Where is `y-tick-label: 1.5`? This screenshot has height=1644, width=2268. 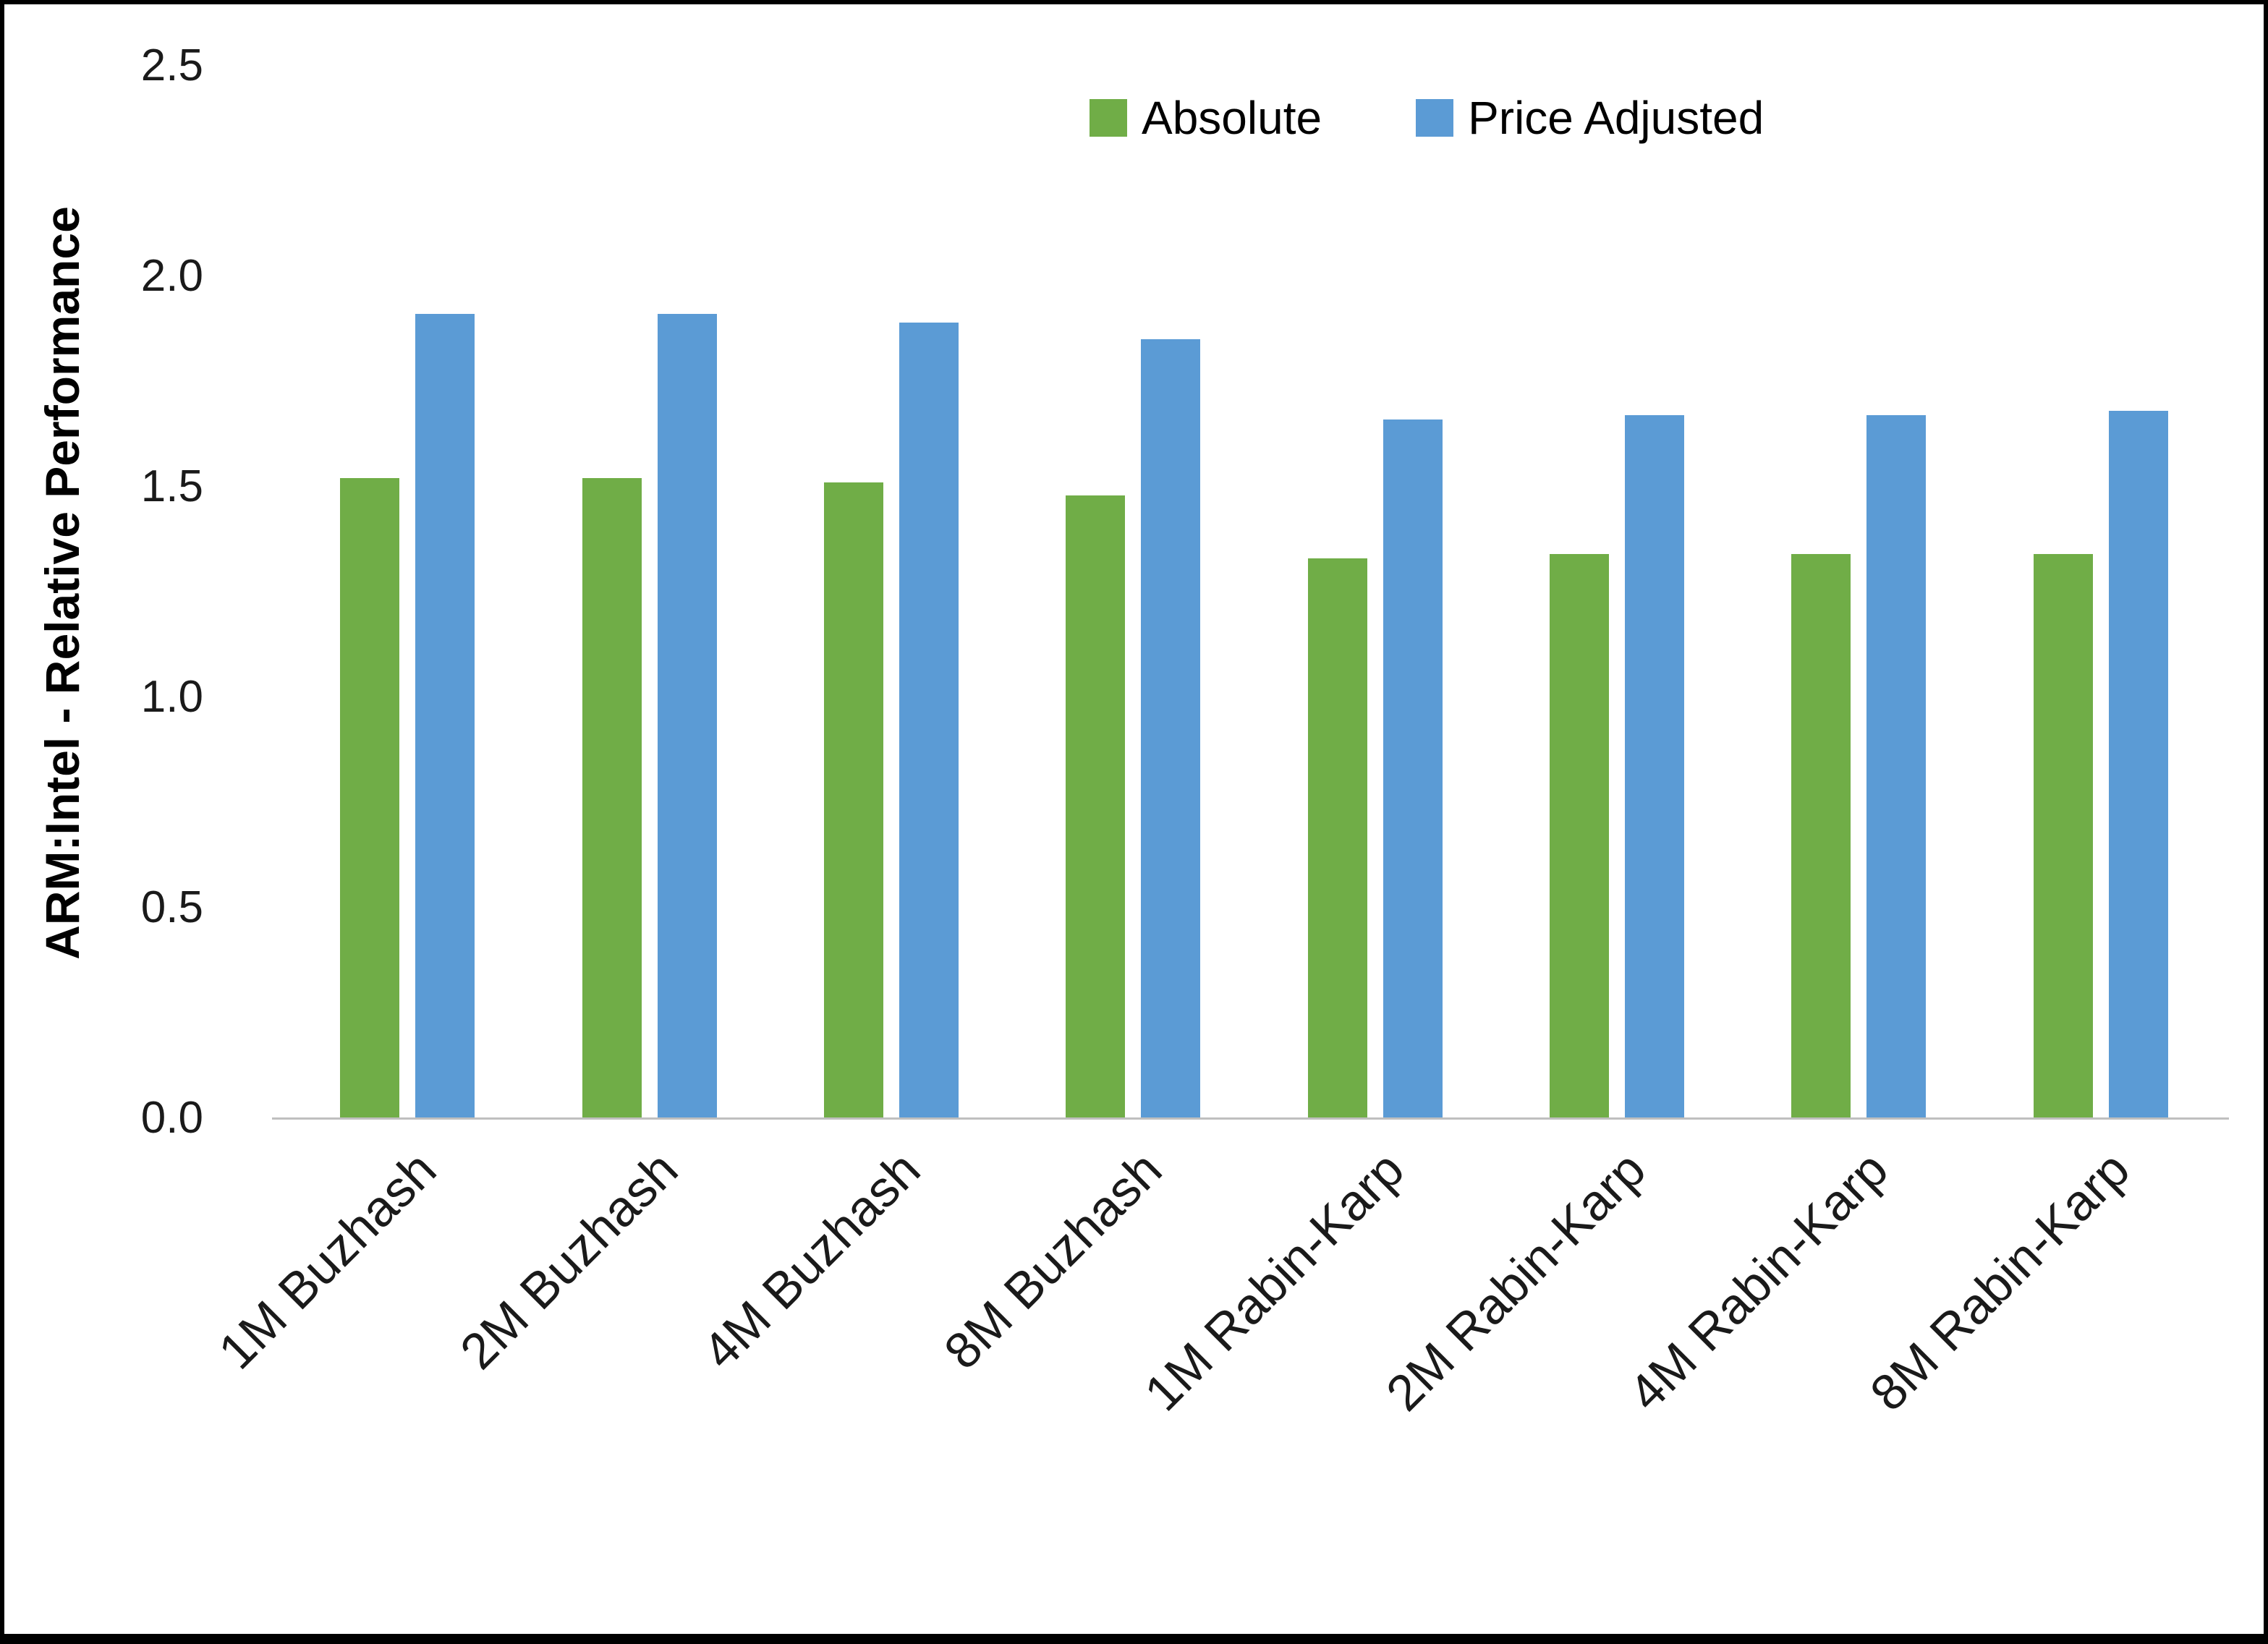
y-tick-label: 1.5 is located at coordinates (171, 486).